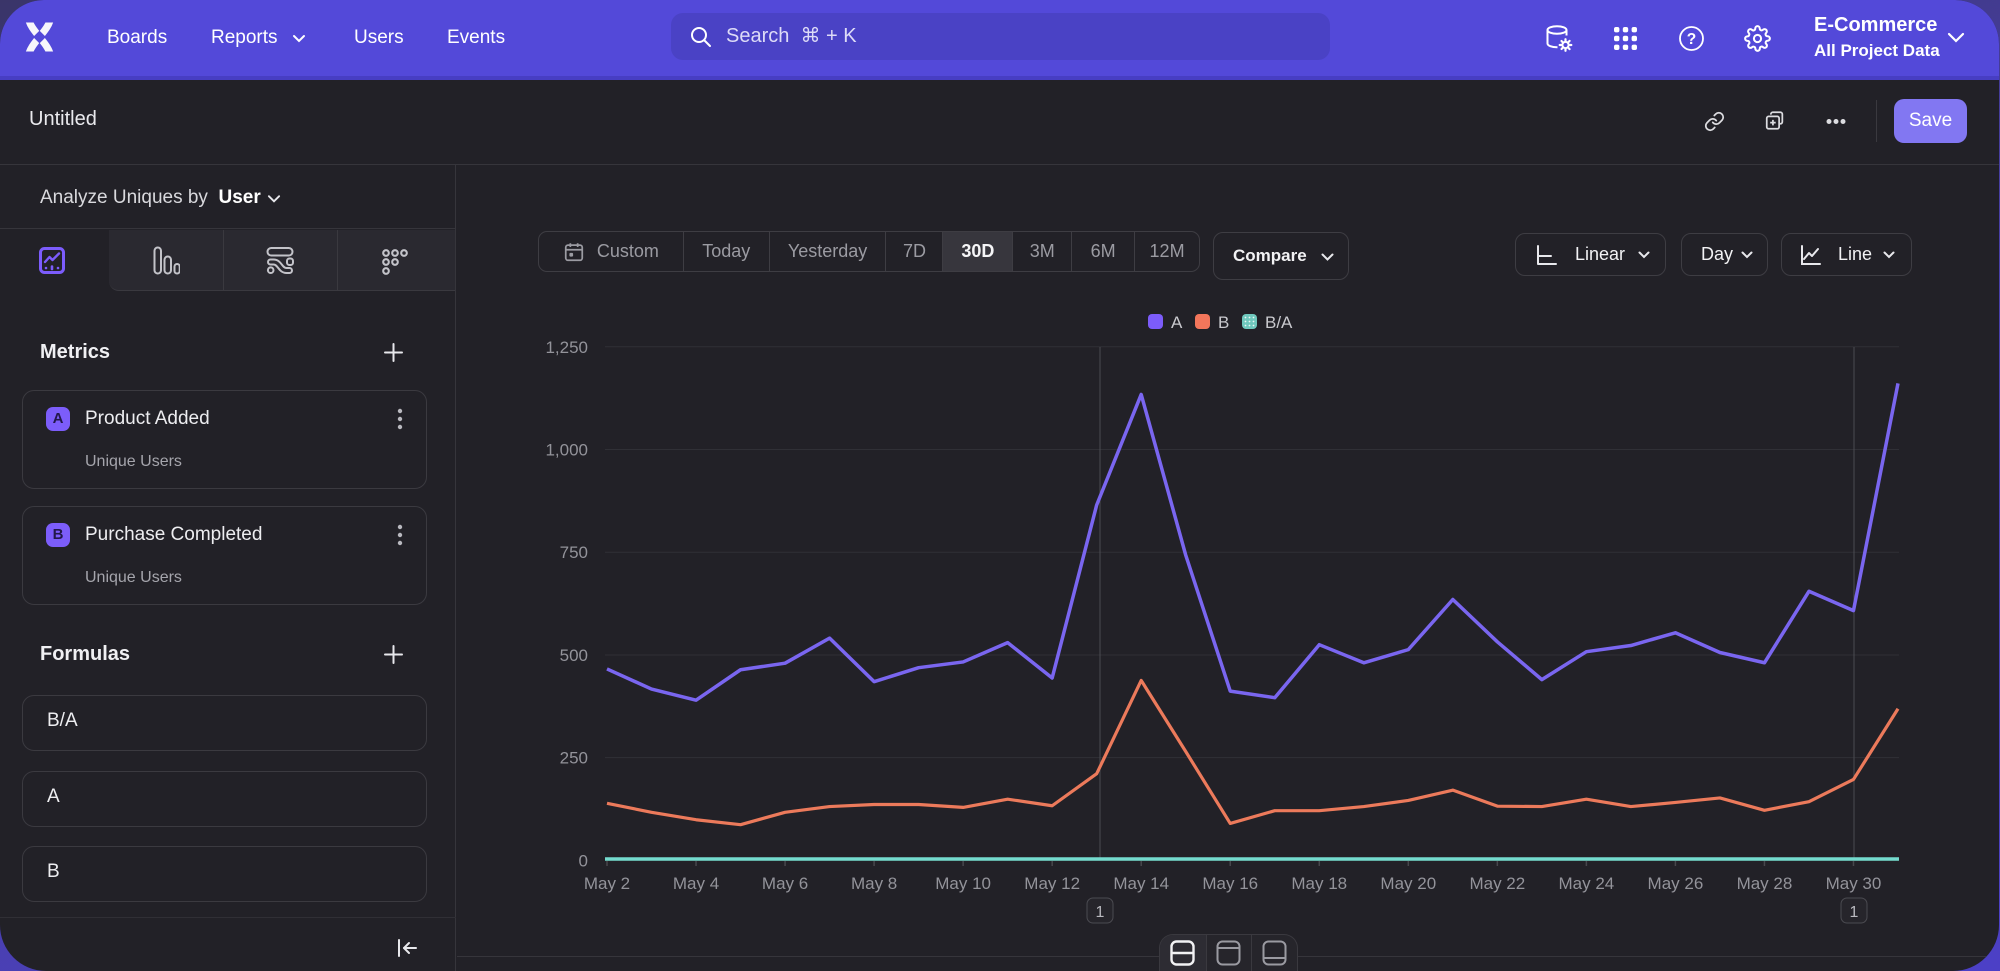 This screenshot has width=2000, height=971. What do you see at coordinates (1177, 322) in the screenshot?
I see `svg-text: A` at bounding box center [1177, 322].